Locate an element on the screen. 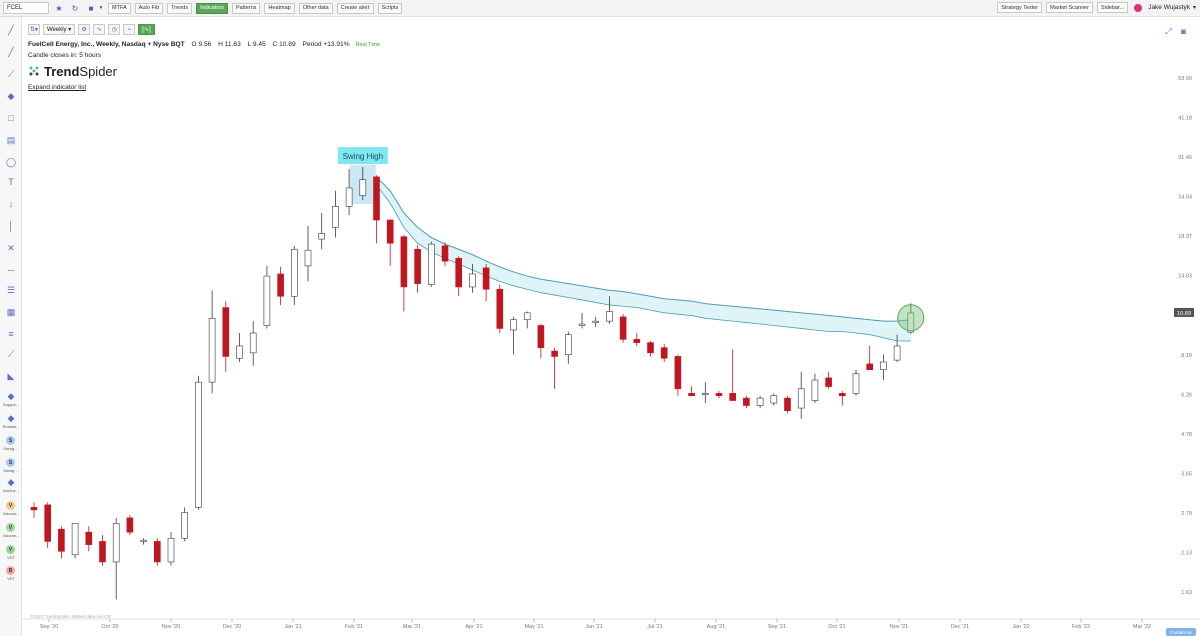 The height and width of the screenshot is (636, 1200). user-menu-chevron-icon: ▾ is located at coordinates (1194, 8).